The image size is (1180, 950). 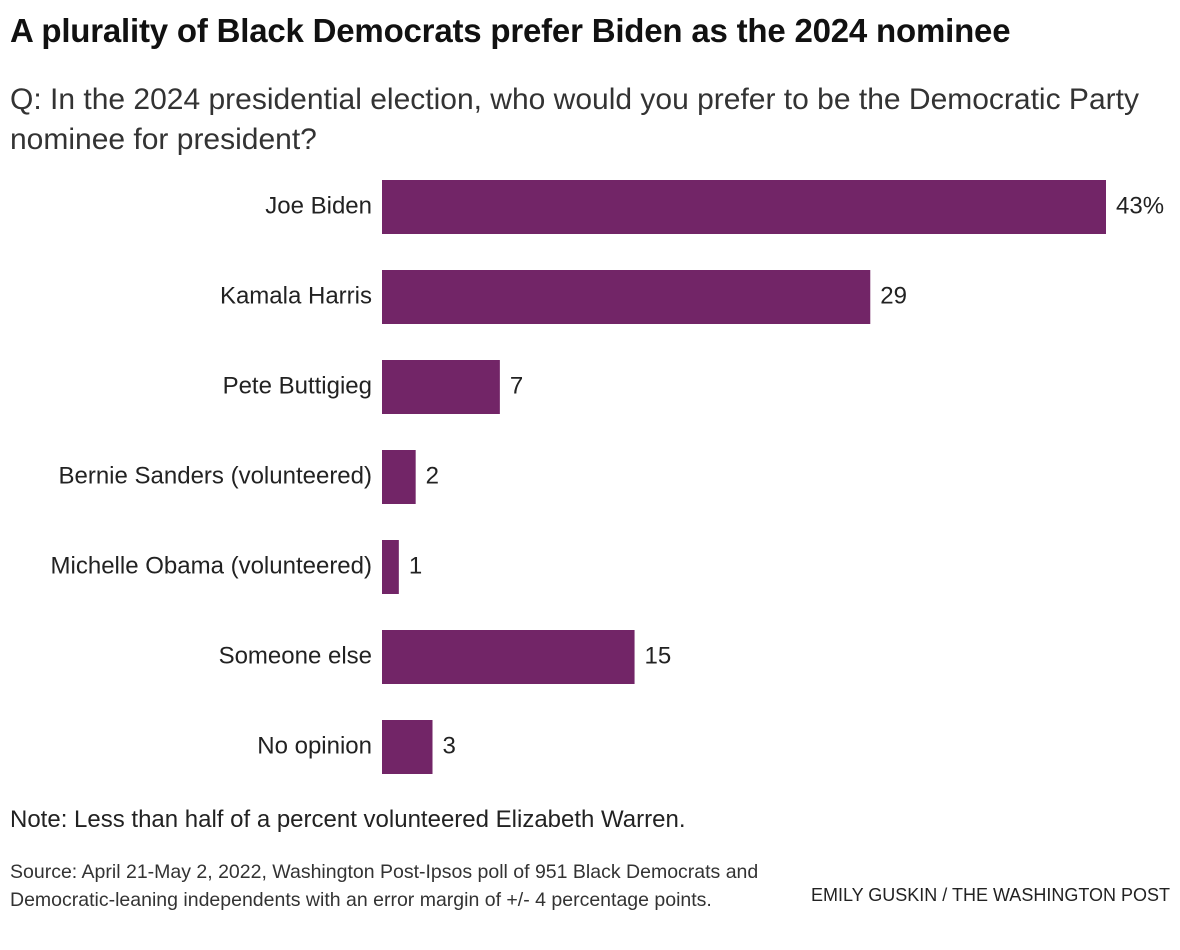 I want to click on value-label-pete-buttigieg: 7, so click(x=516, y=385).